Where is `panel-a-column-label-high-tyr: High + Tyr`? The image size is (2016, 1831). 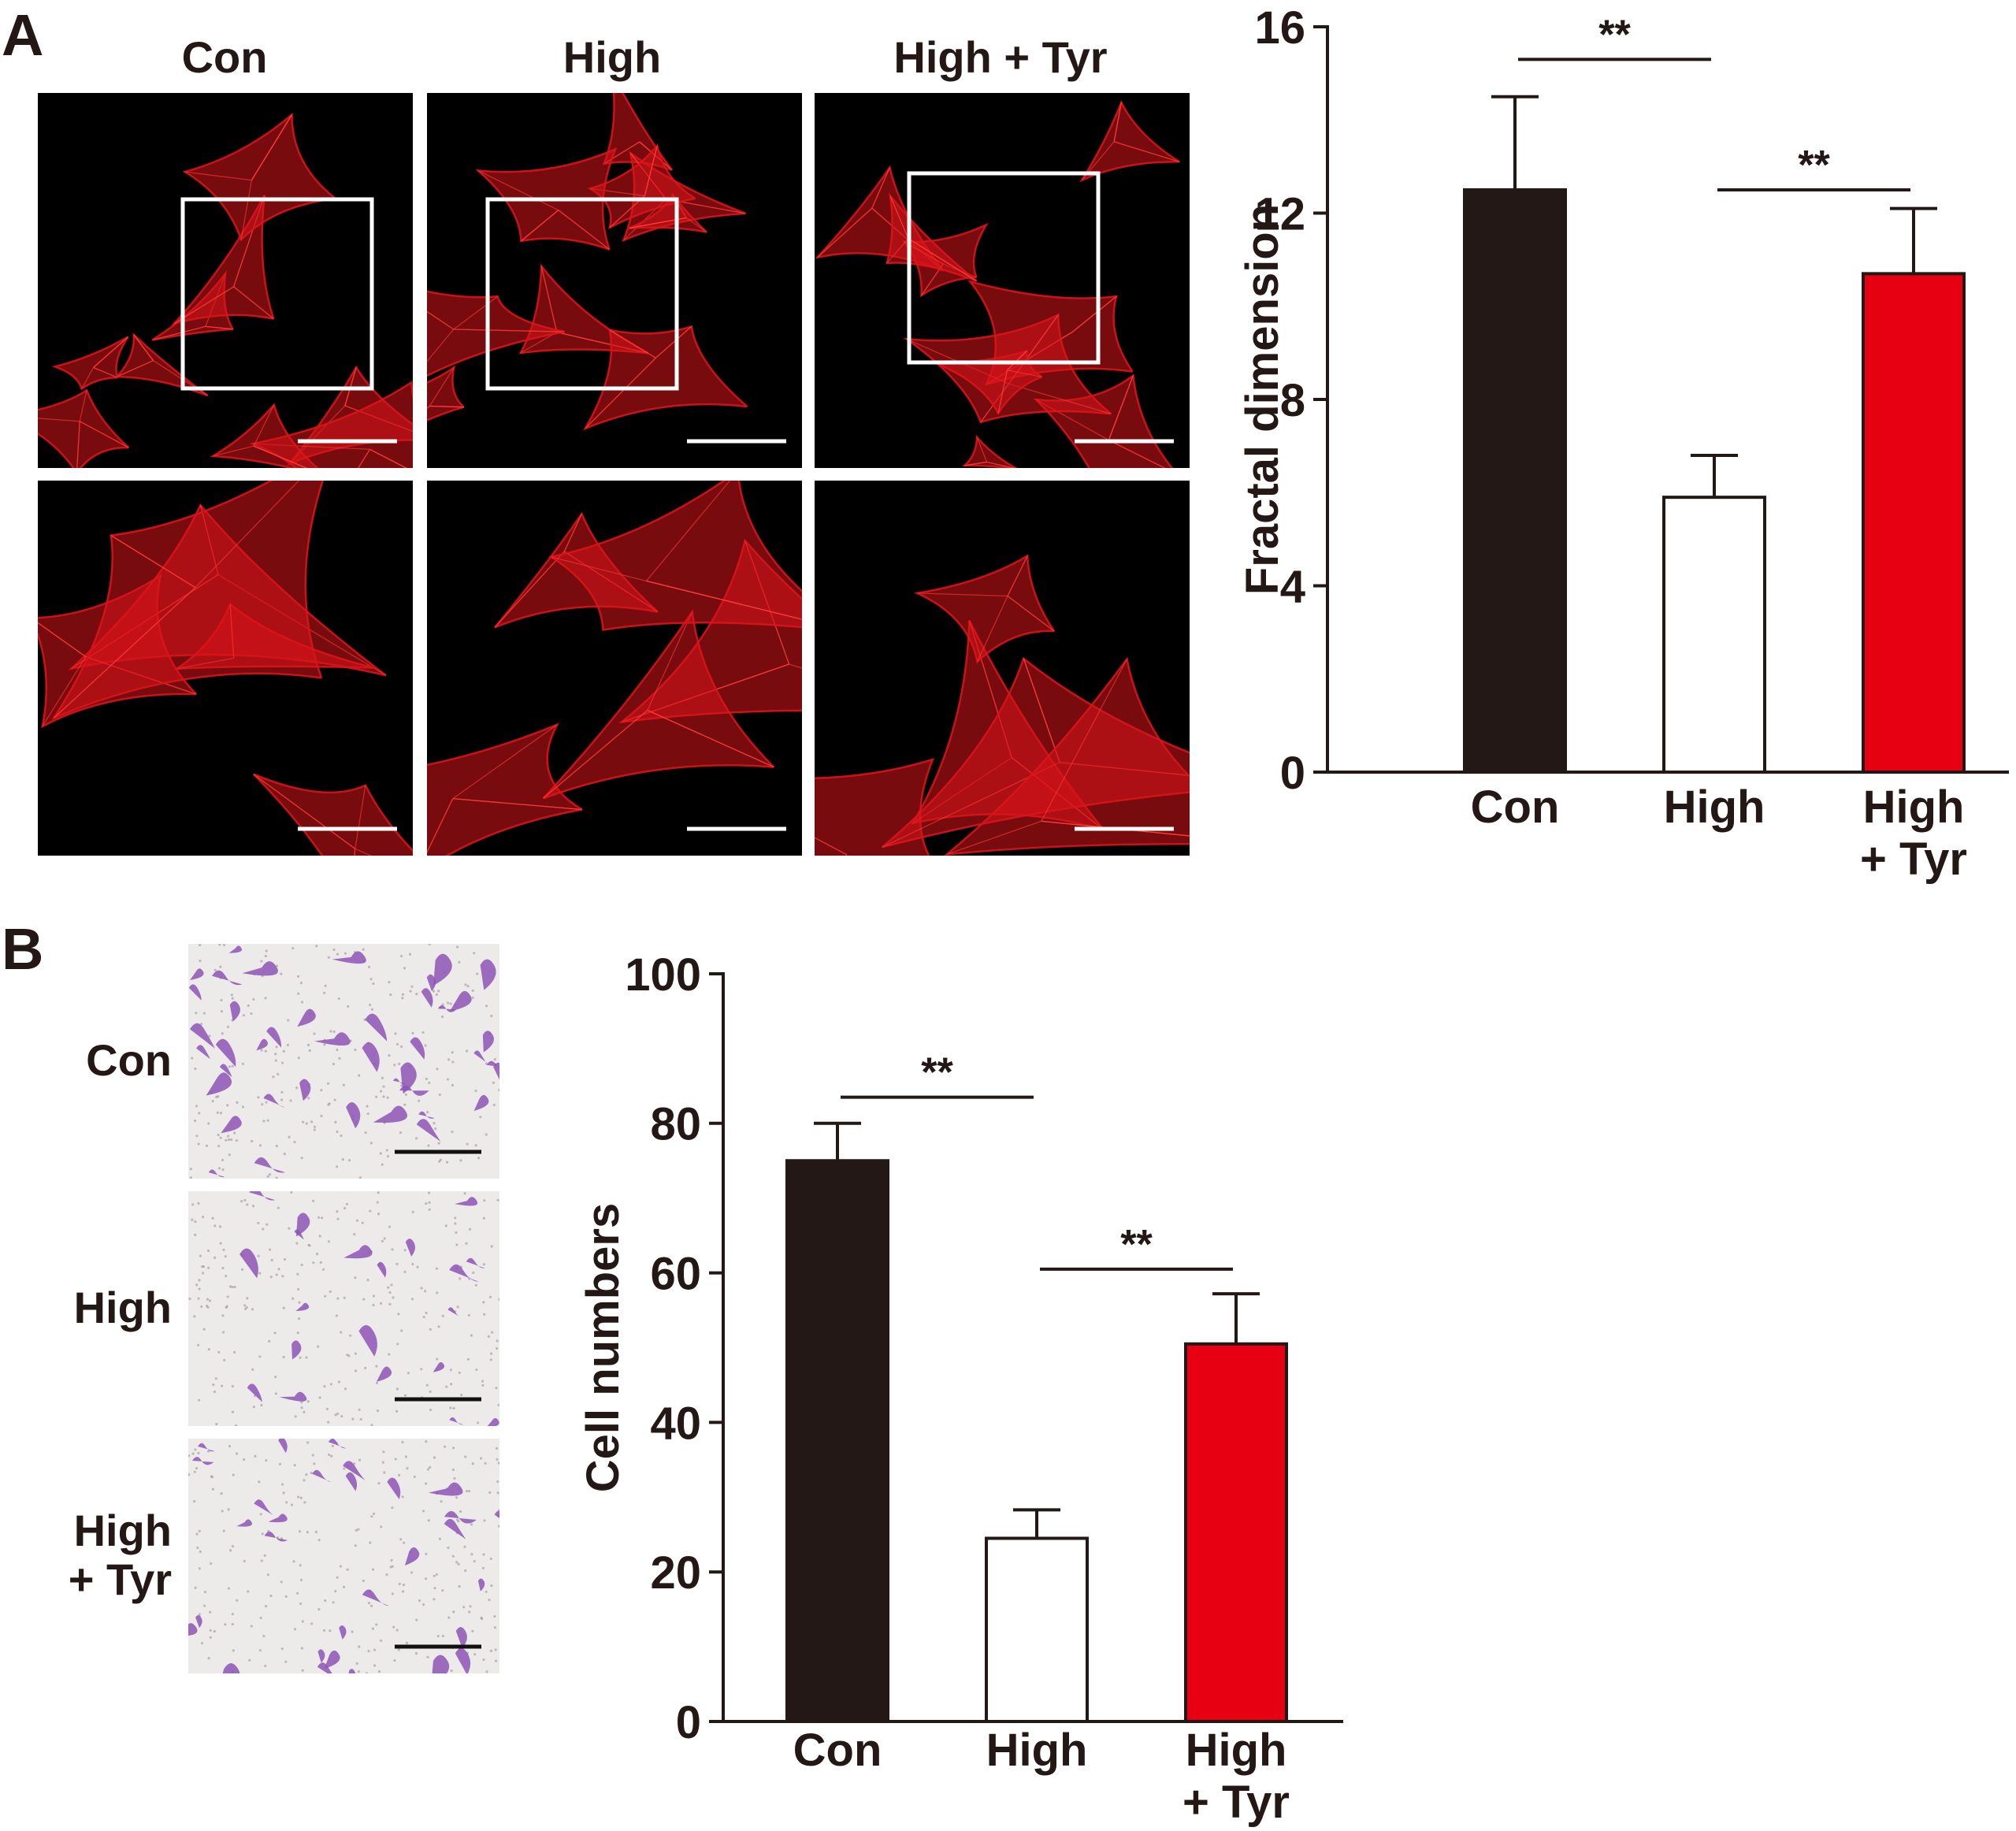
panel-a-column-label-high-tyr: High + Tyr is located at coordinates (1000, 57).